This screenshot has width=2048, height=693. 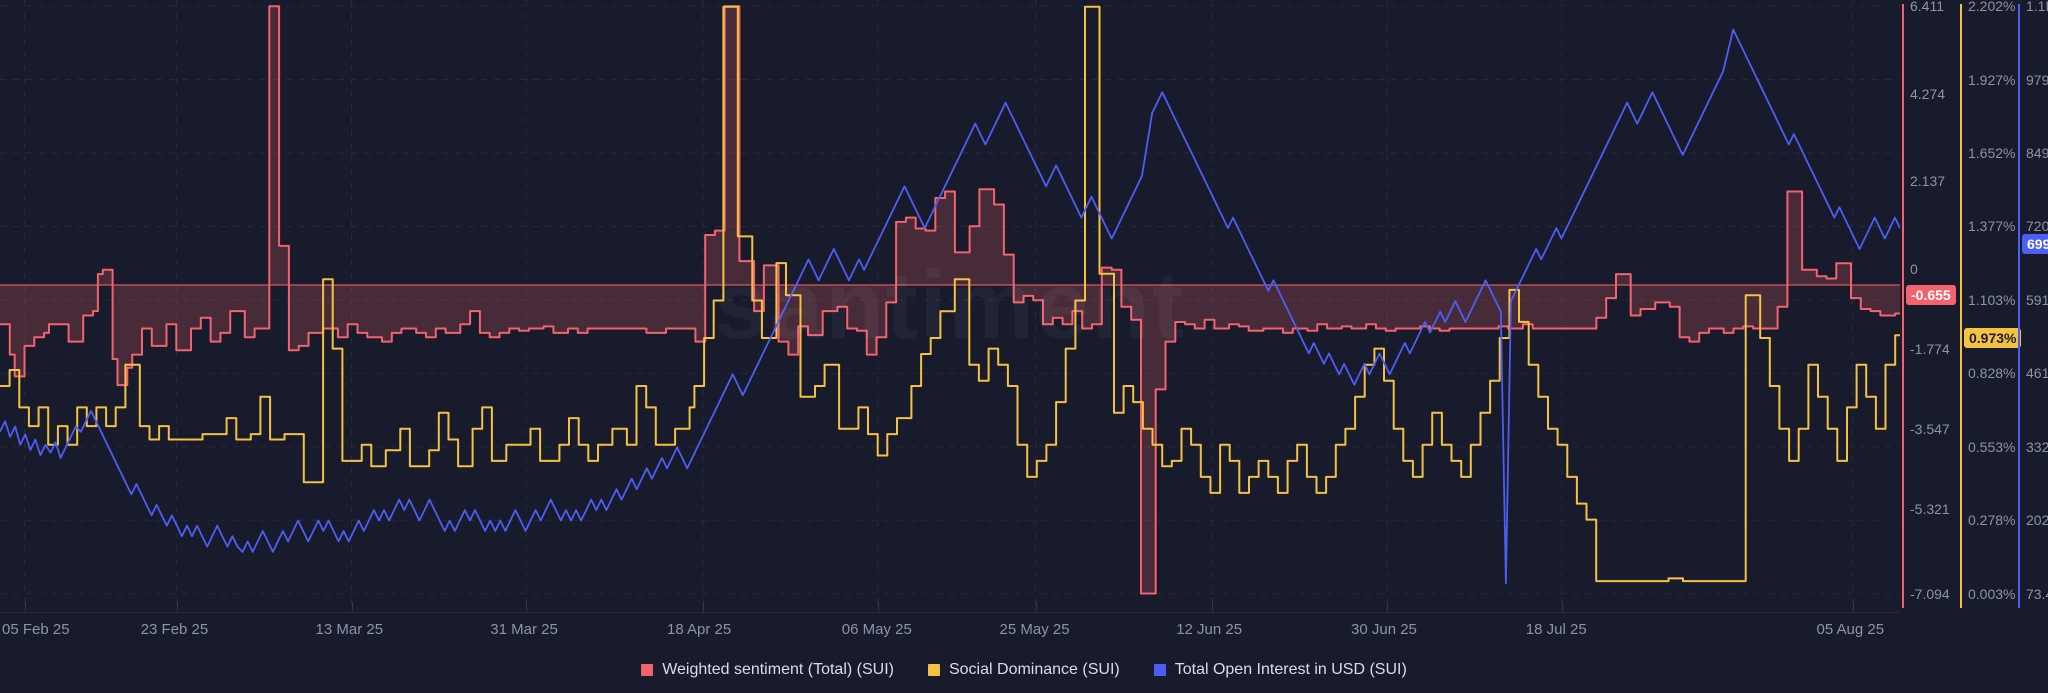 What do you see at coordinates (2035, 243) in the screenshot?
I see `current-value-badge: 699.6M` at bounding box center [2035, 243].